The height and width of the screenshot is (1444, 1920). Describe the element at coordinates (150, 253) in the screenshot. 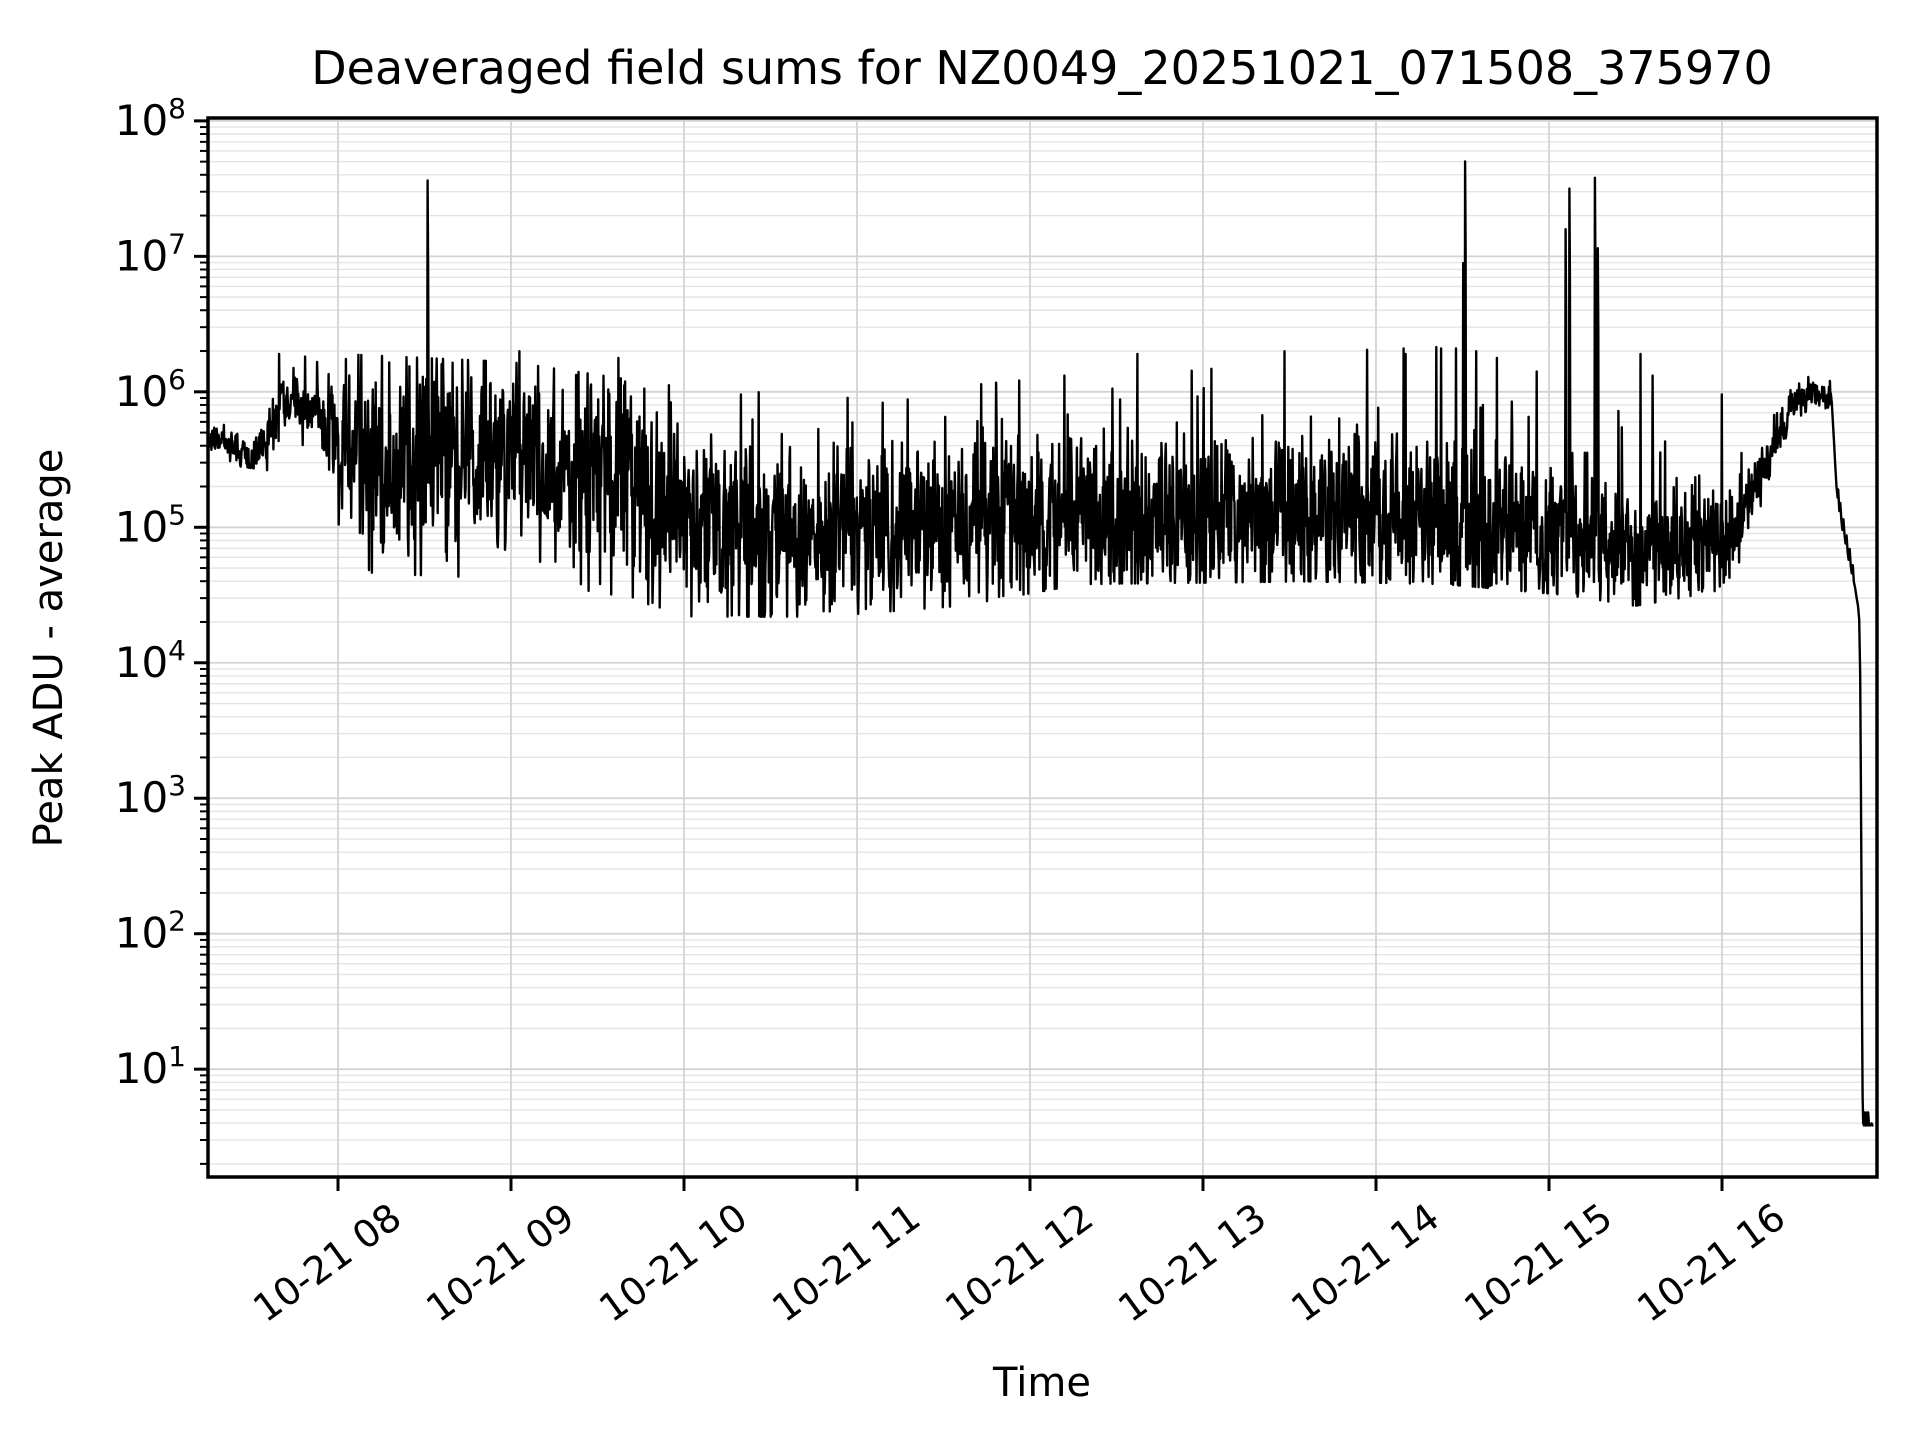

I see `y-tick-label: 107` at that location.